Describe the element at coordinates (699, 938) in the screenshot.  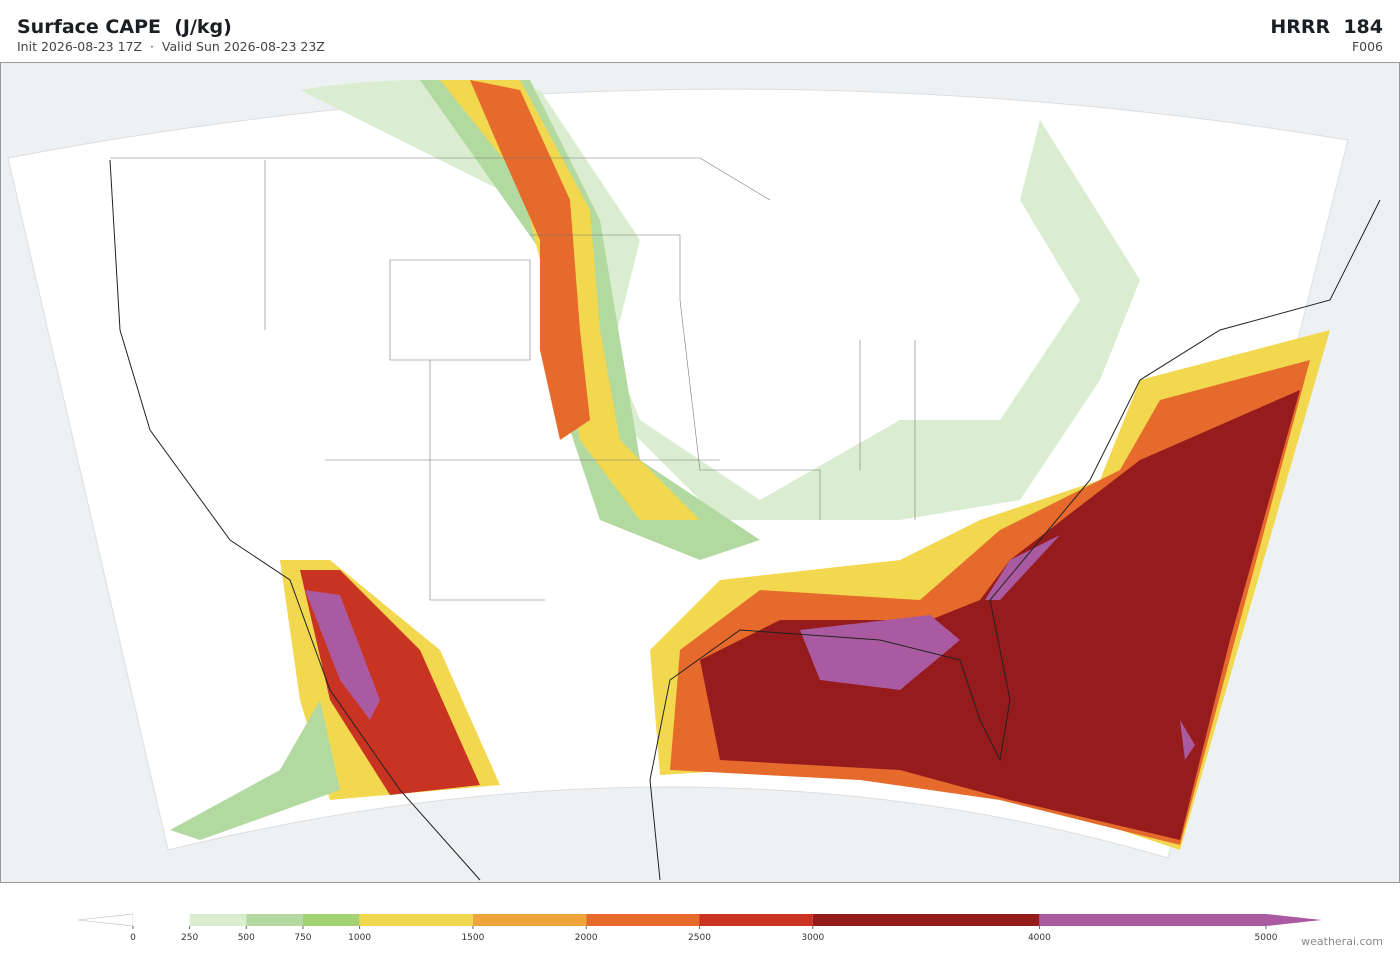
I see `colorbar-tick-label: 2500` at that location.